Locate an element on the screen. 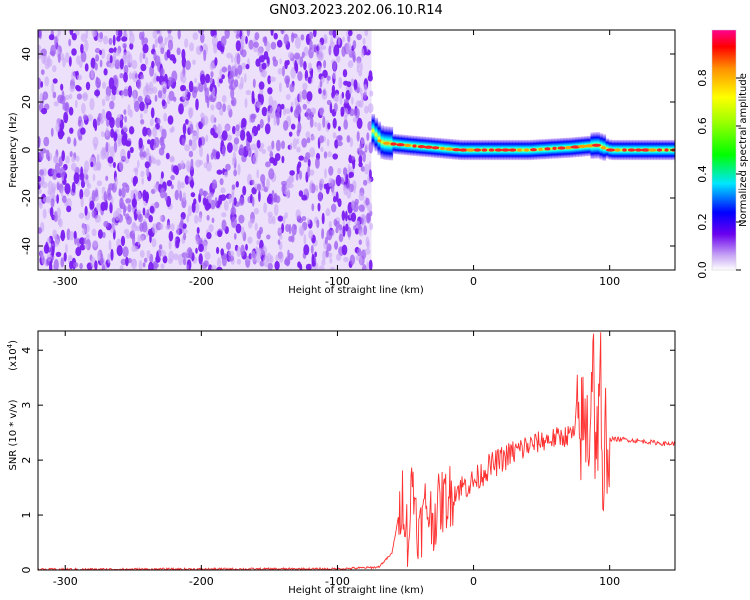 The width and height of the screenshot is (750, 600). snr-scale-exponent: 4 is located at coordinates (10, 345).